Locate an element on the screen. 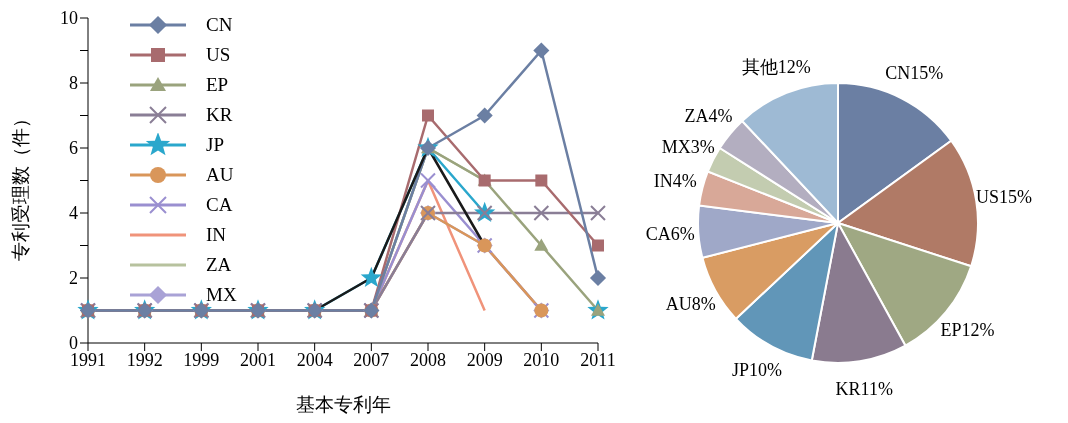 The height and width of the screenshot is (423, 1068). x-tick-label: 2004 is located at coordinates (314, 359).